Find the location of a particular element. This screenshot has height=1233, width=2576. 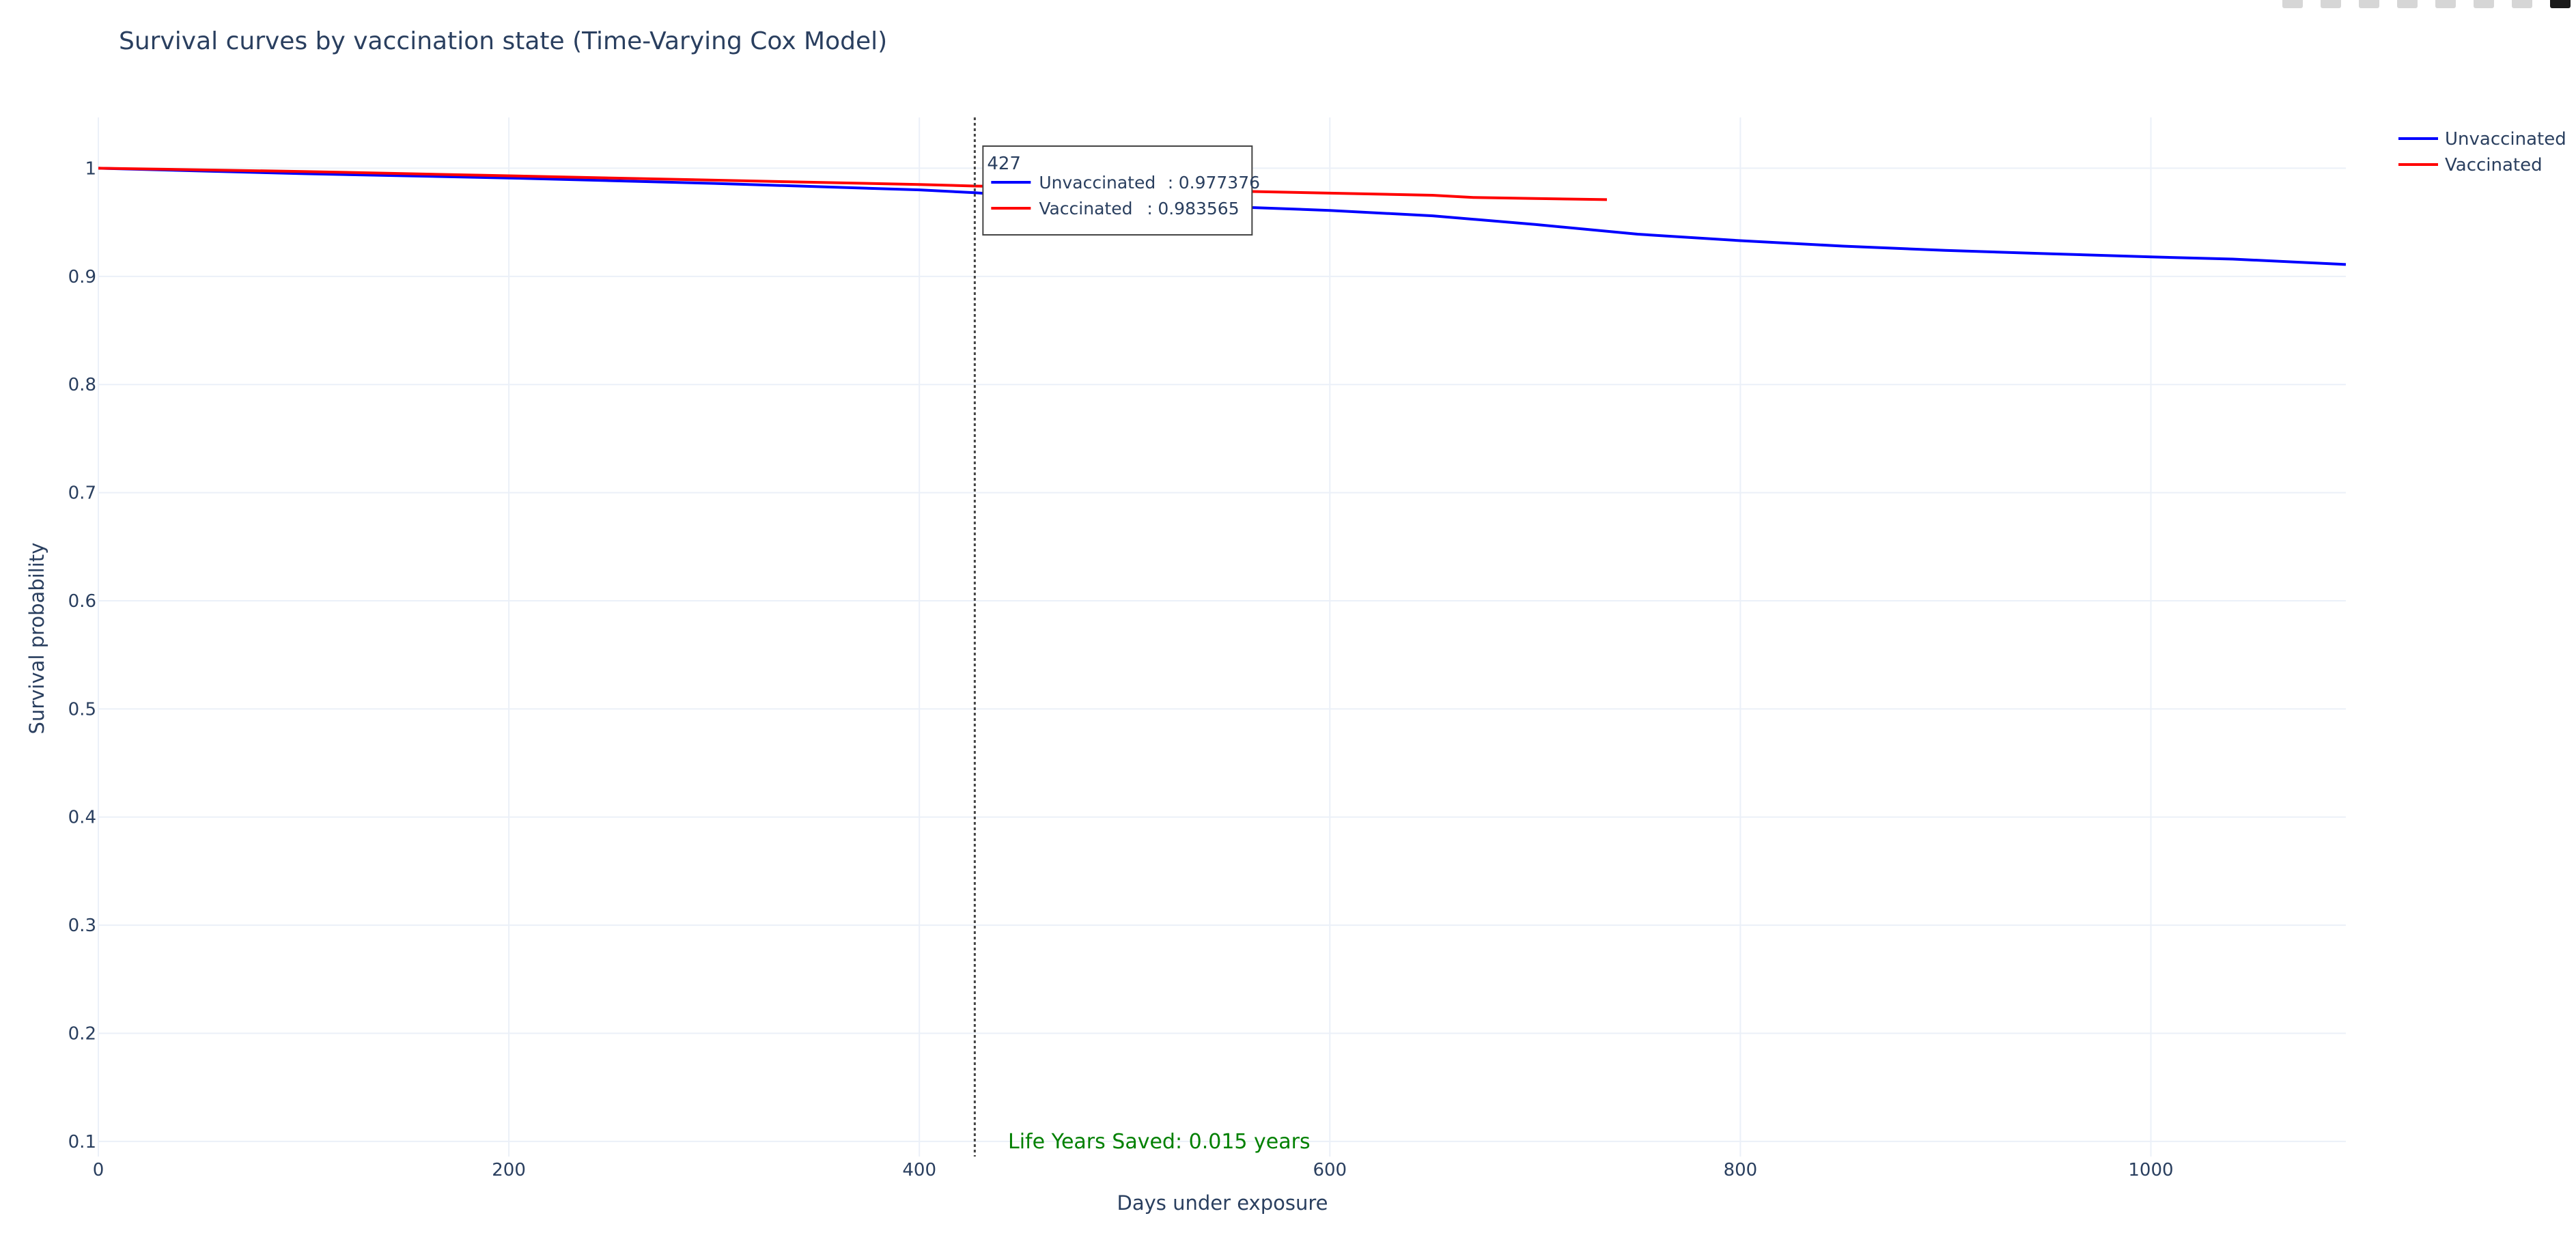

series-line-unvaccinated is located at coordinates (1222, 216).